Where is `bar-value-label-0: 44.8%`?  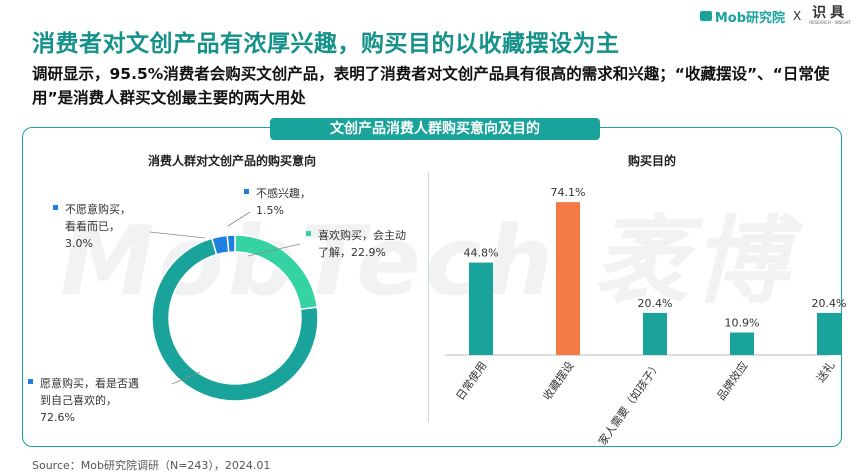
bar-value-label-0: 44.8% is located at coordinates (481, 253).